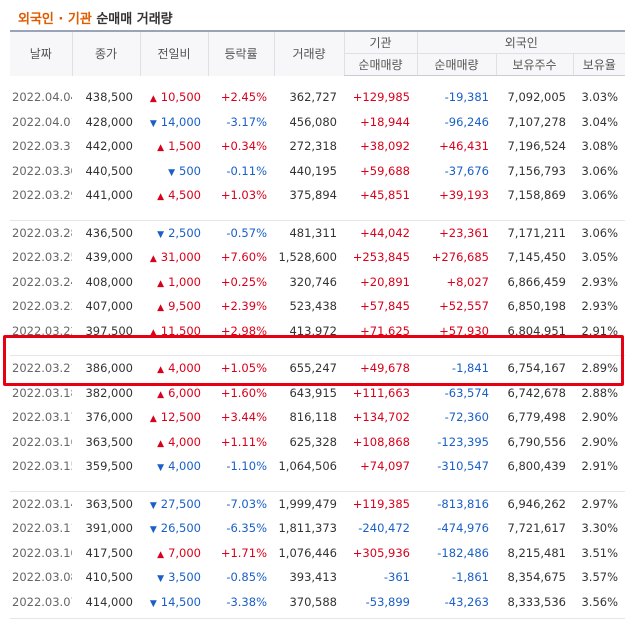  Describe the element at coordinates (600, 281) in the screenshot. I see `cell-holding-rate: 2.93%` at that location.